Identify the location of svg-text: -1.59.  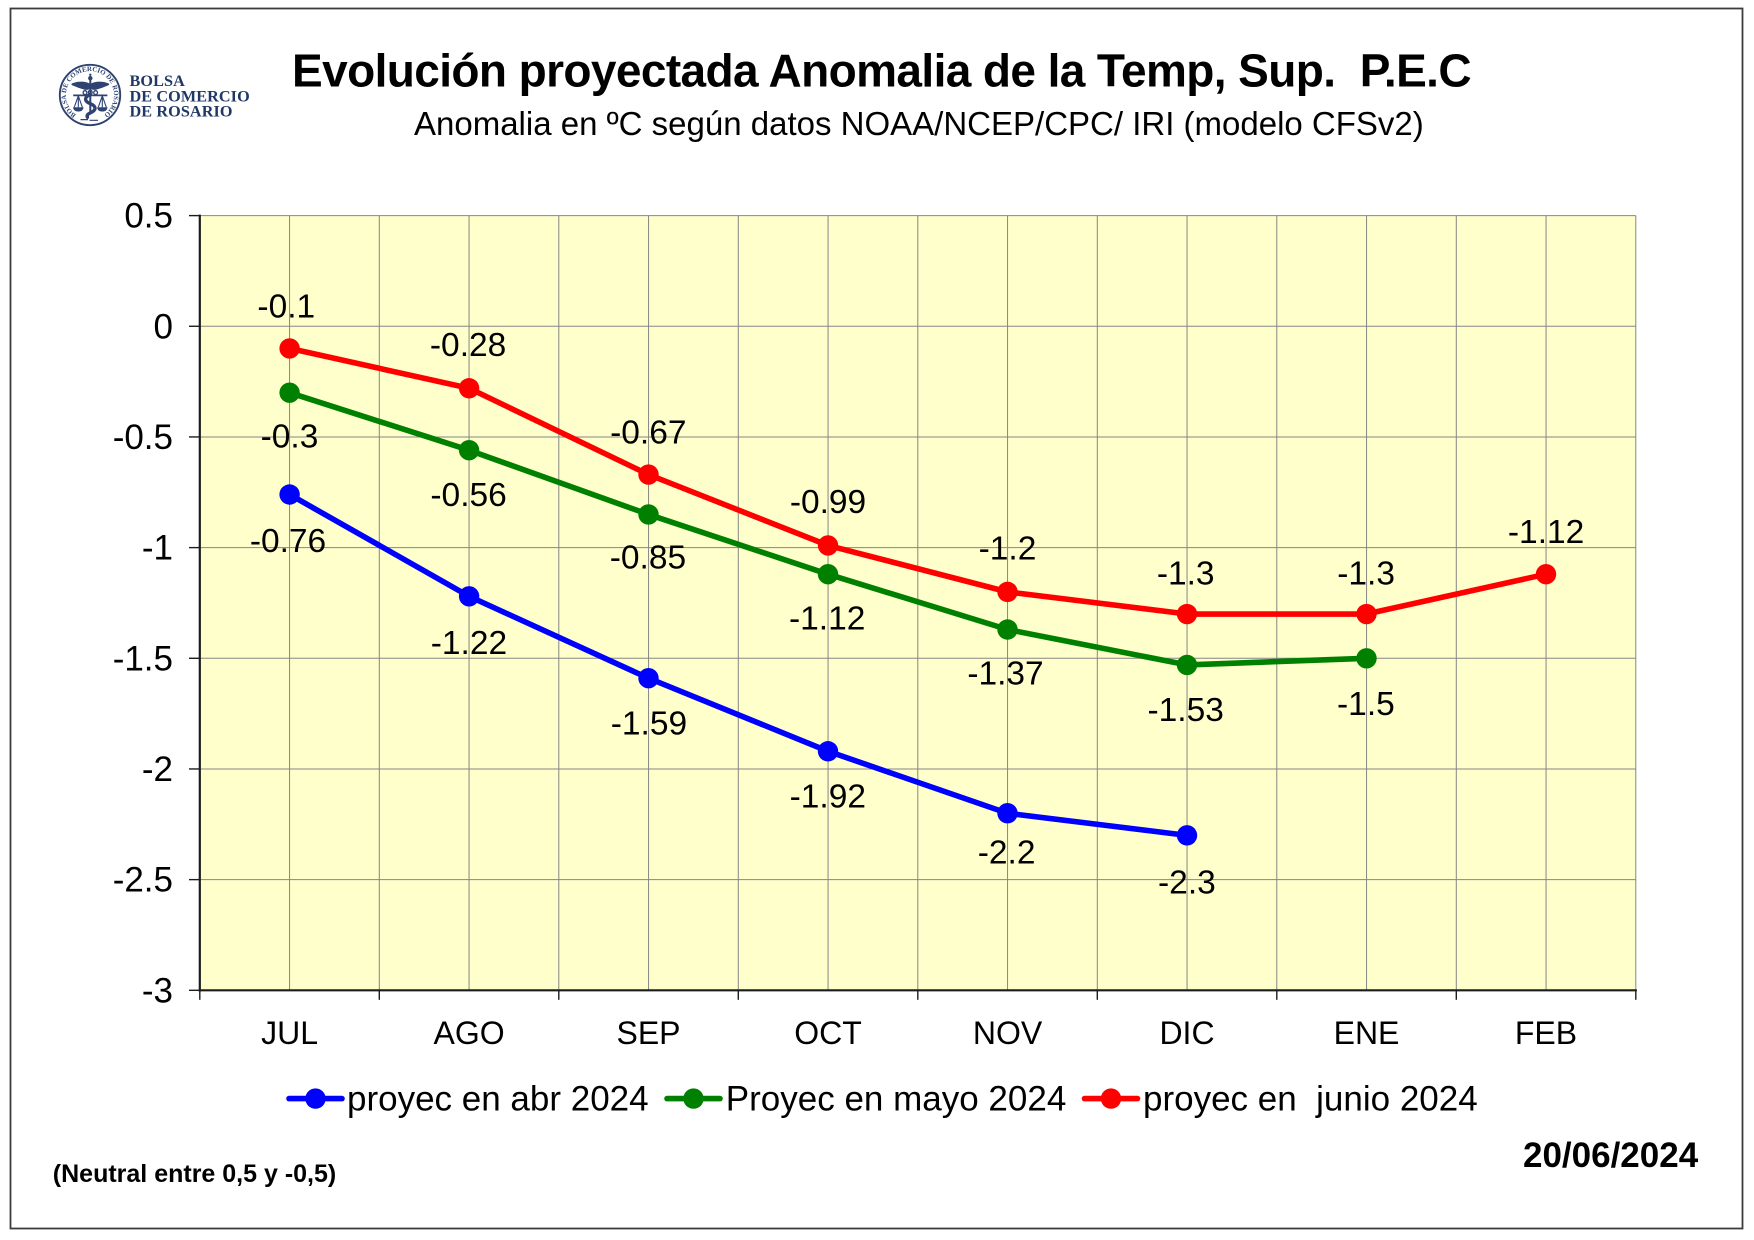
(649, 724).